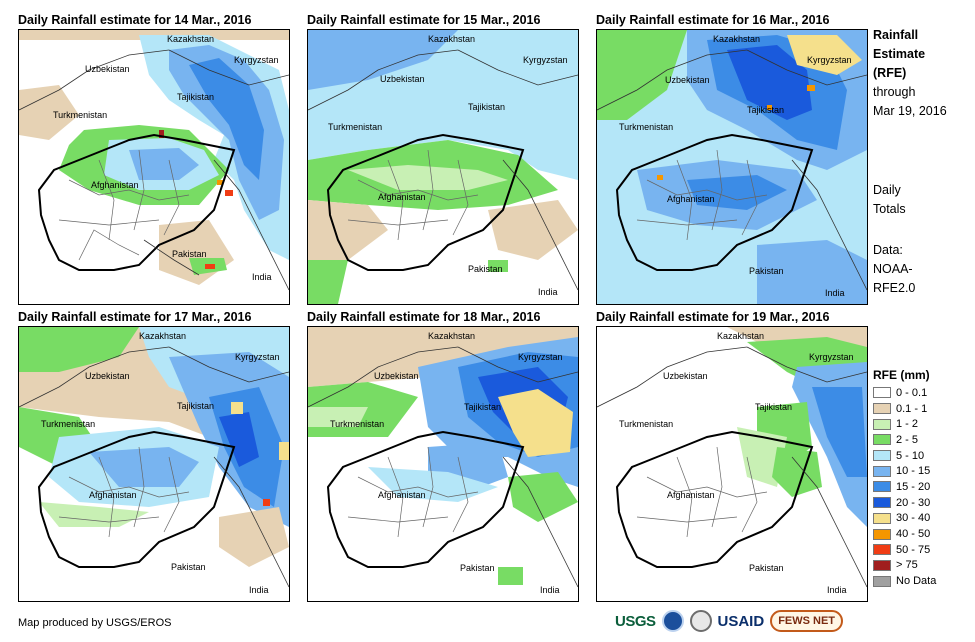 Image resolution: width=975 pixels, height=642 pixels. I want to click on legend-label: 20 - 30, so click(913, 502).